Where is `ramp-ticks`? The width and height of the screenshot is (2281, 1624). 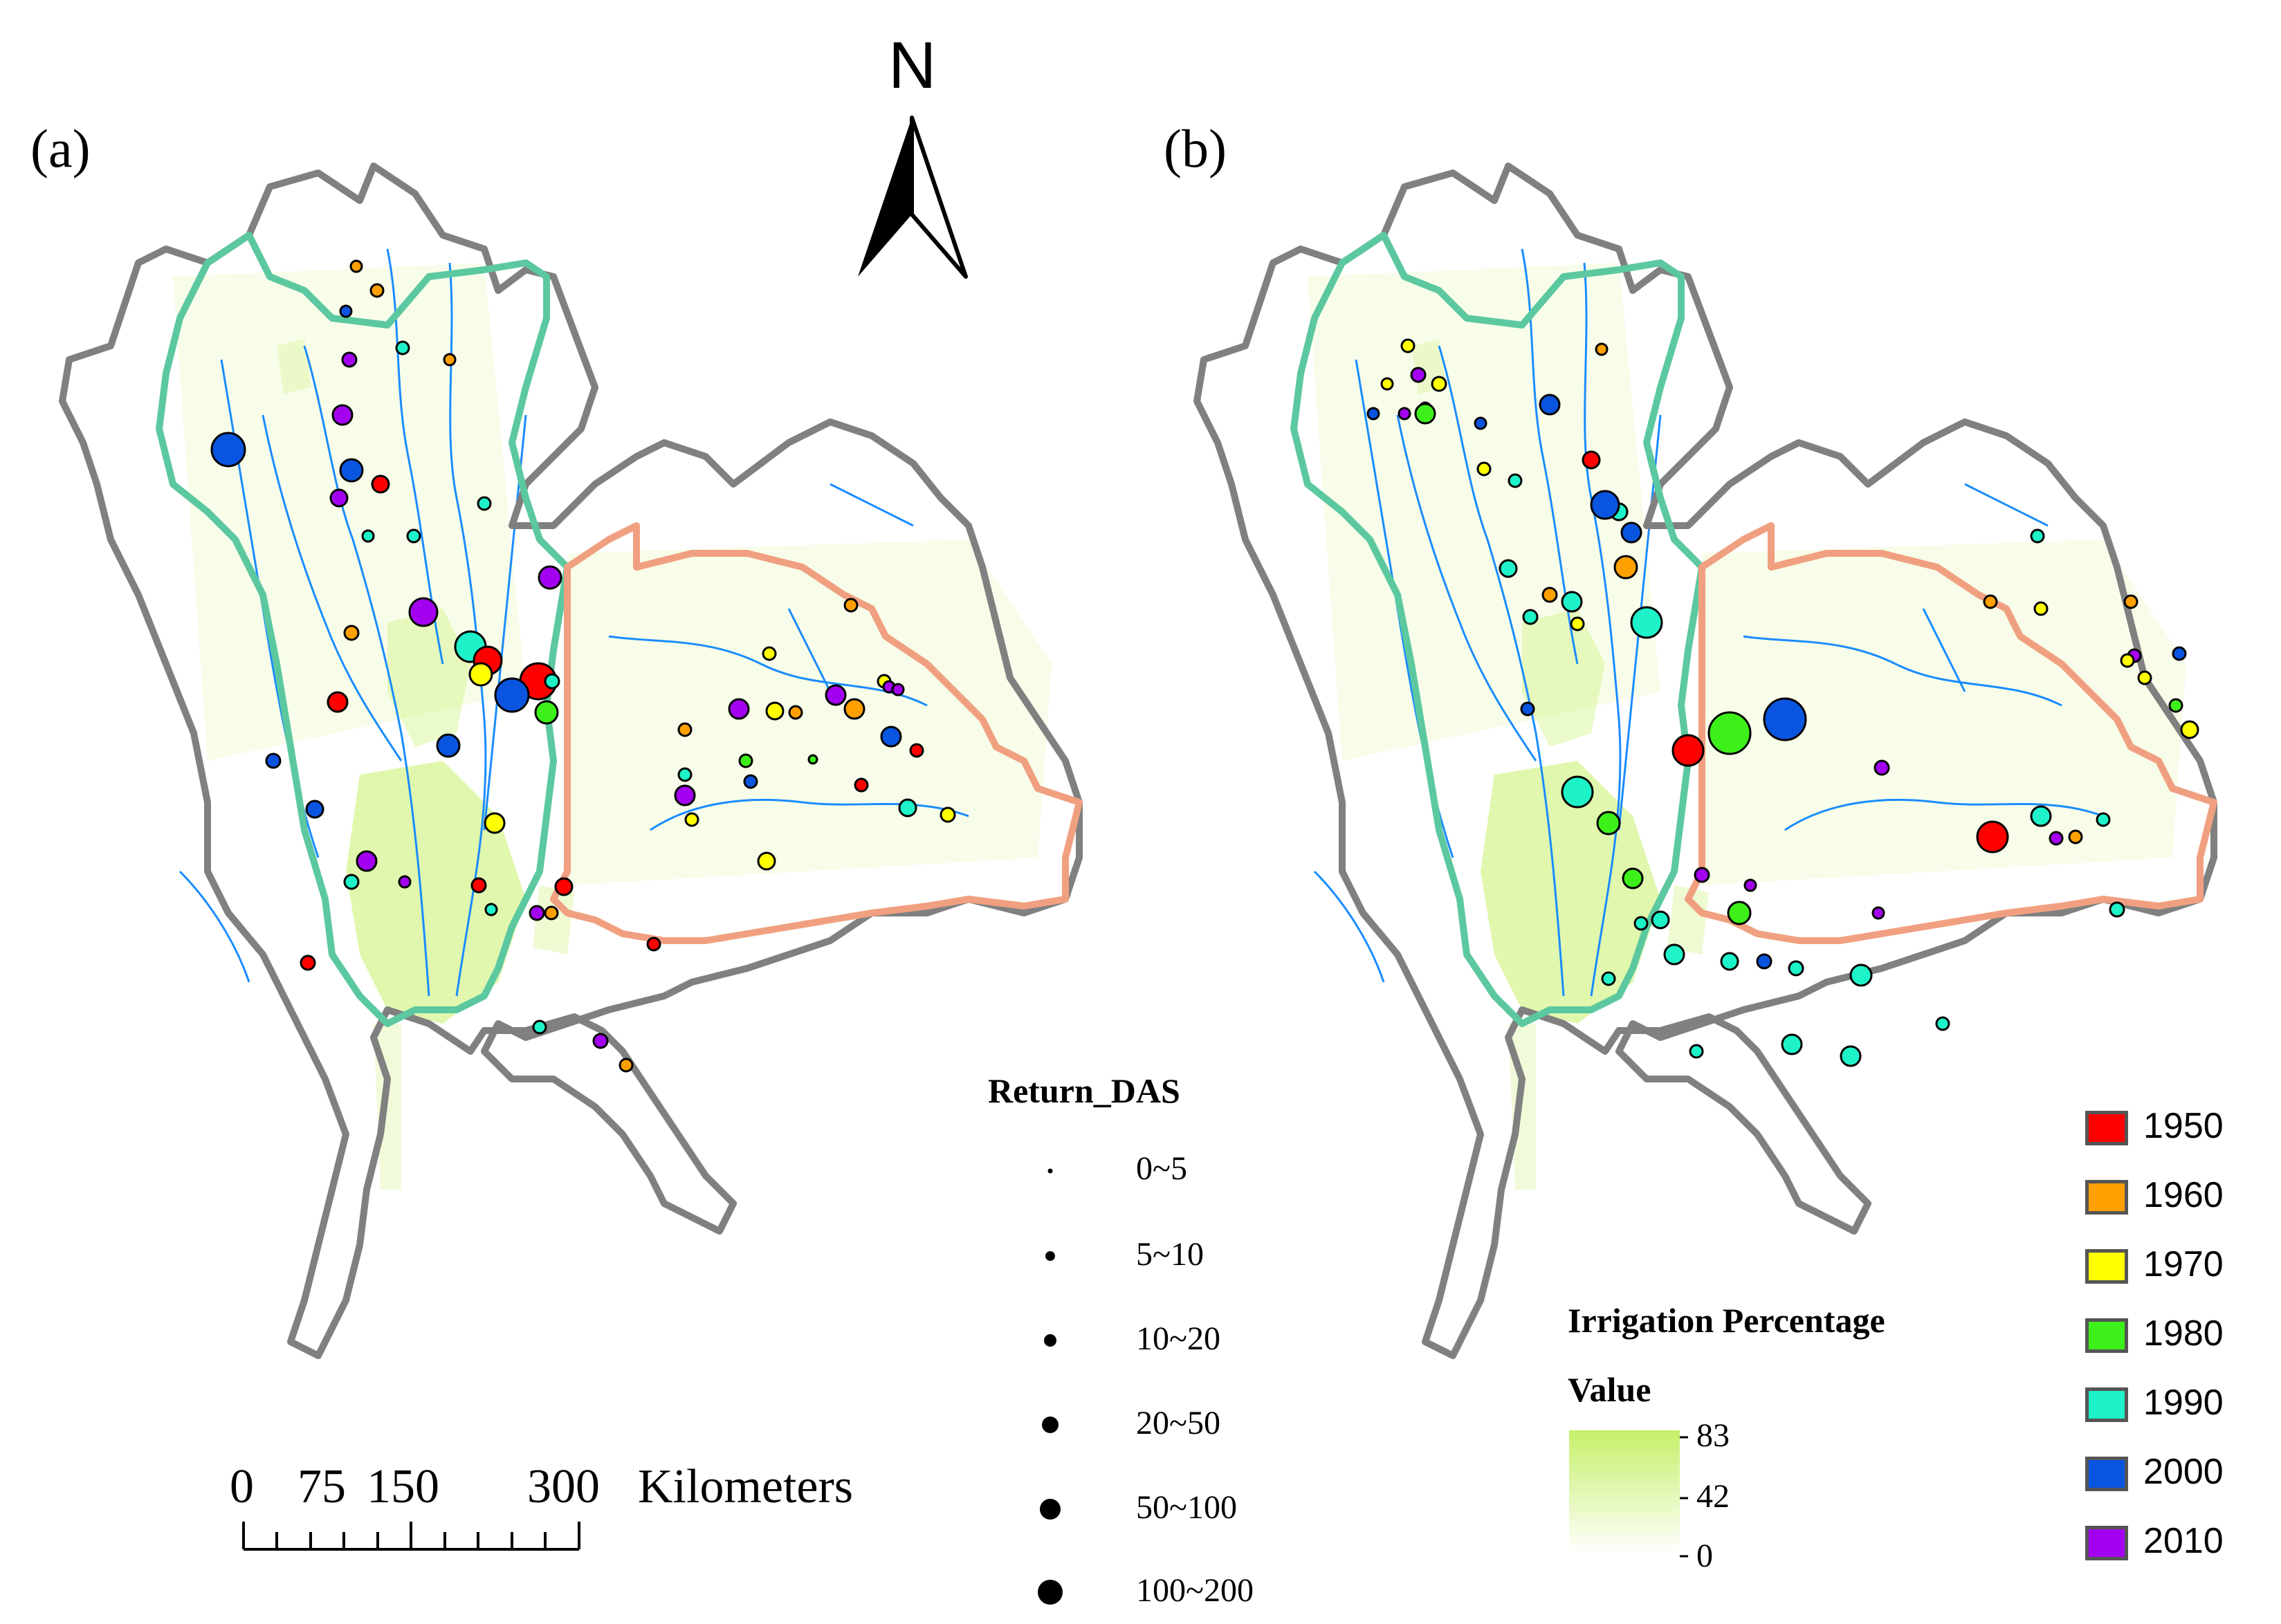
ramp-ticks is located at coordinates (1684, 1497).